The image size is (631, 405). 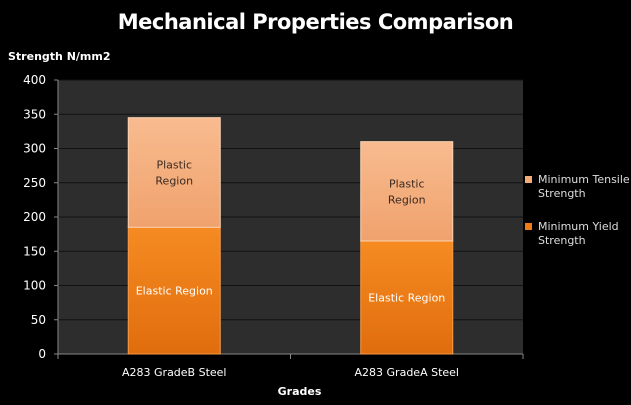 I want to click on legend-label-tensile: Minimum Tensile Strength, so click(x=584, y=186).